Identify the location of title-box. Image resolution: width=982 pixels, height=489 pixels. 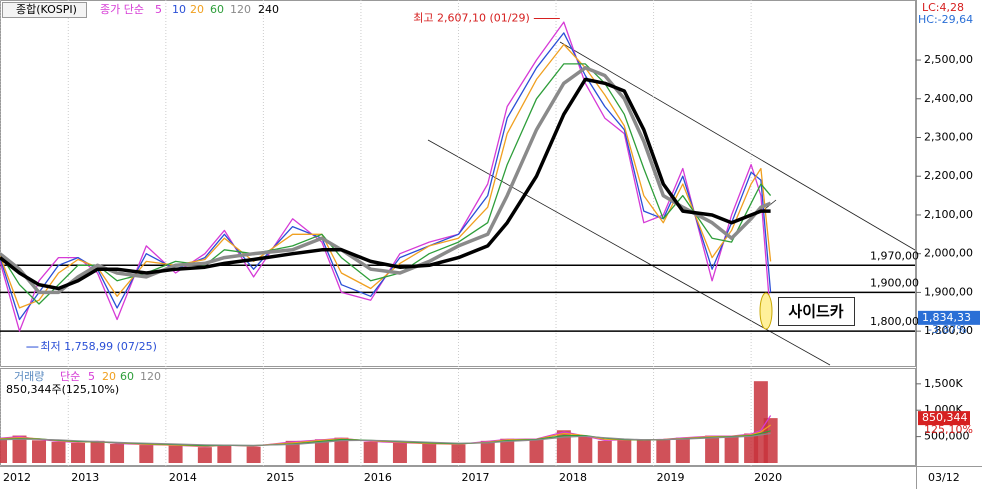
(44, 10).